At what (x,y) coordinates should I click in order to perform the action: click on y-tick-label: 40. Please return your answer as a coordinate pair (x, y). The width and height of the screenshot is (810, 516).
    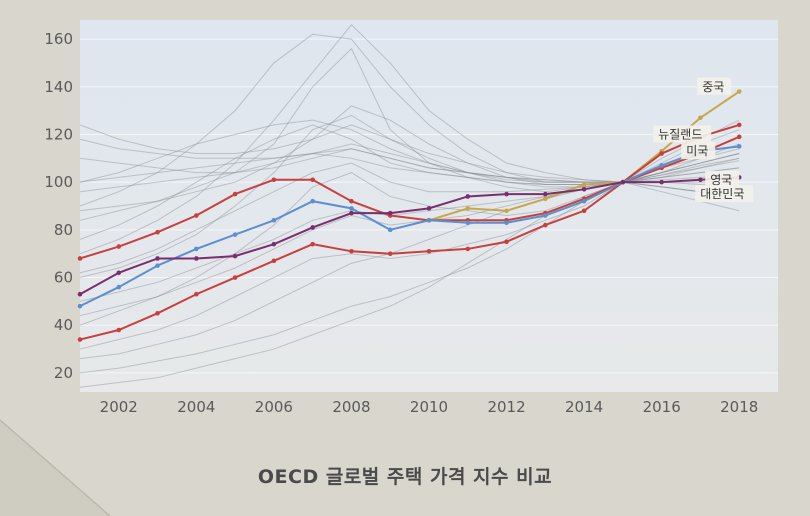
    Looking at the image, I should click on (63, 325).